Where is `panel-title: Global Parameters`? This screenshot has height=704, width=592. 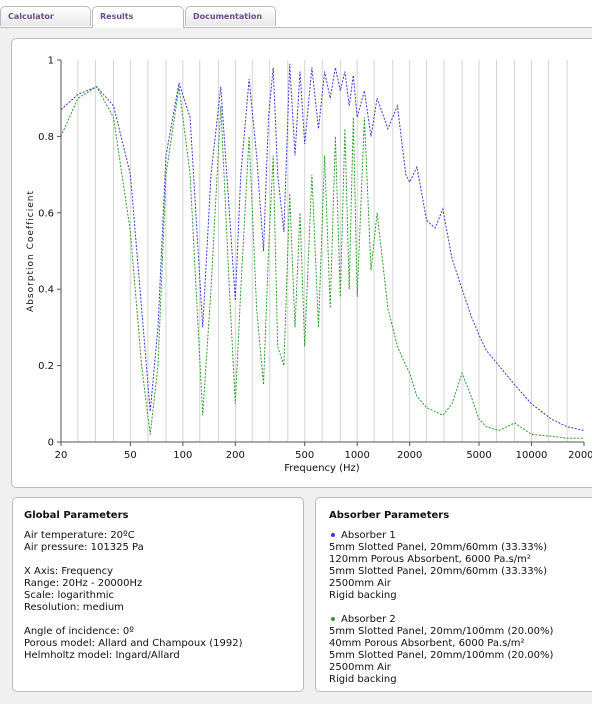
panel-title: Global Parameters is located at coordinates (76, 515).